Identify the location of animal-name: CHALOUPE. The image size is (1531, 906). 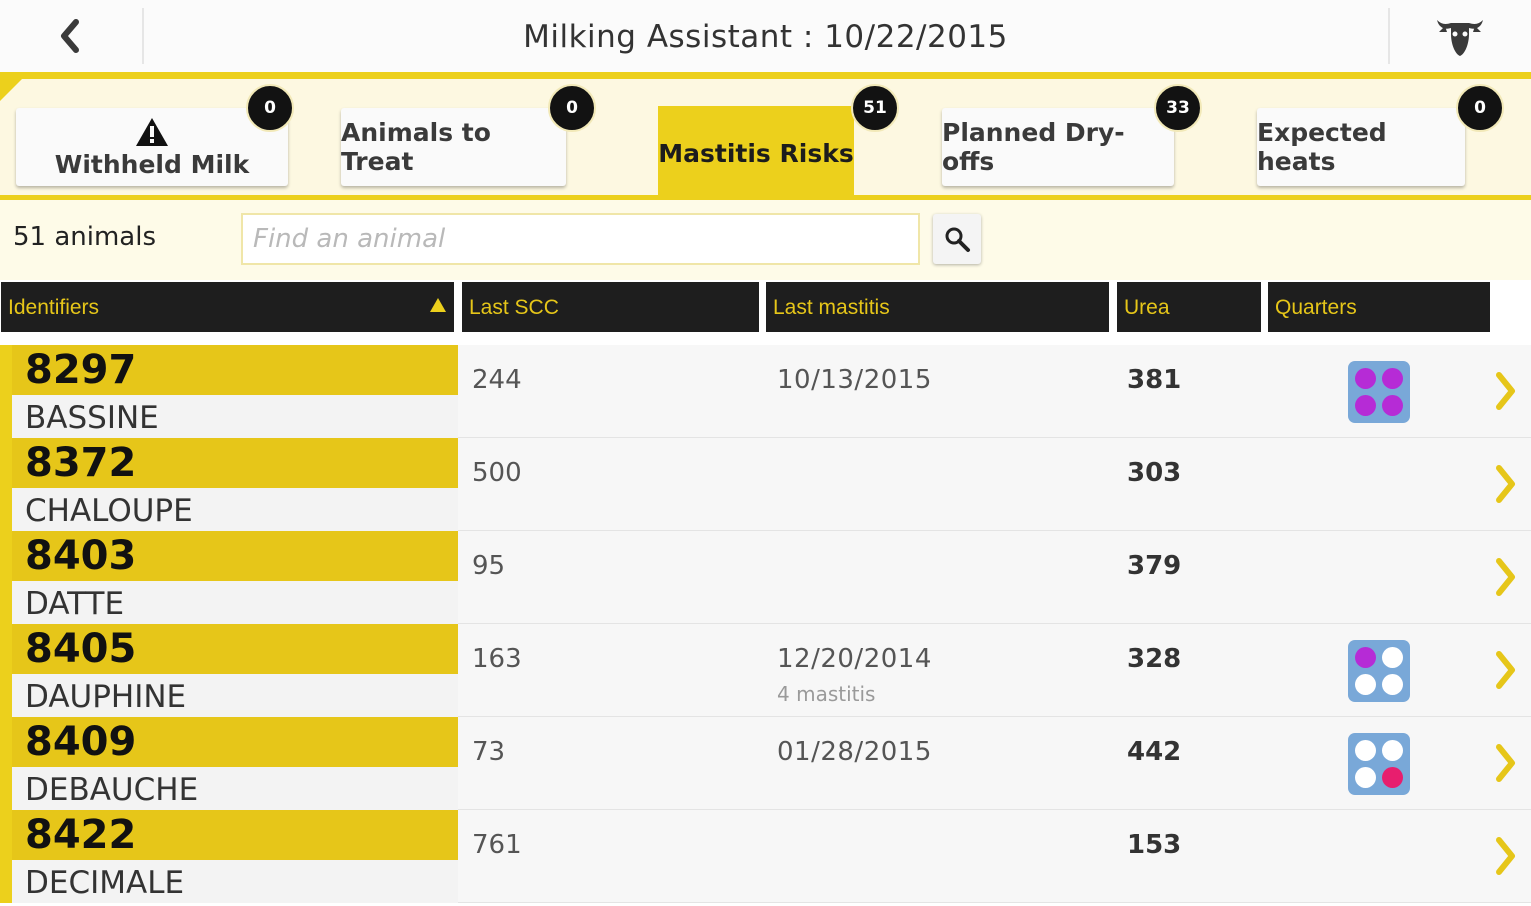
(235, 509).